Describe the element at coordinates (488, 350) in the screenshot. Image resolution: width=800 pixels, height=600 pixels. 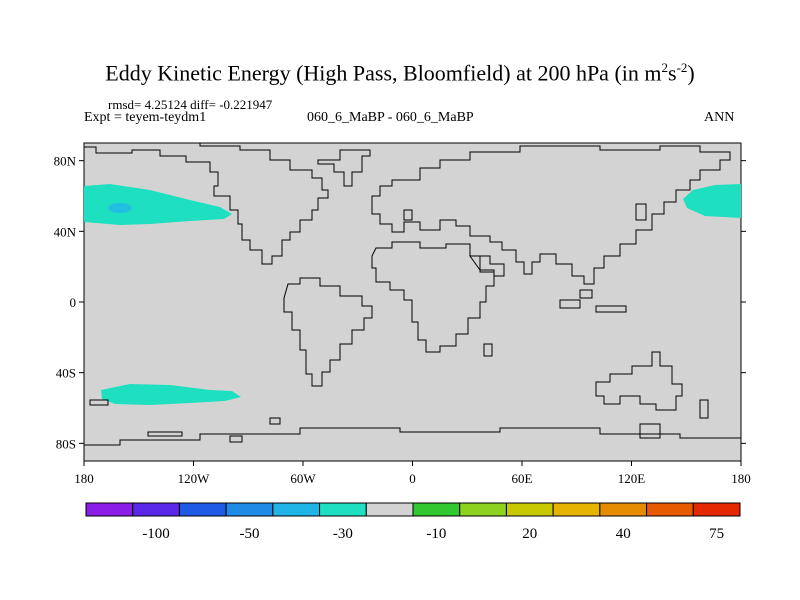
I see `coast-madagascar` at that location.